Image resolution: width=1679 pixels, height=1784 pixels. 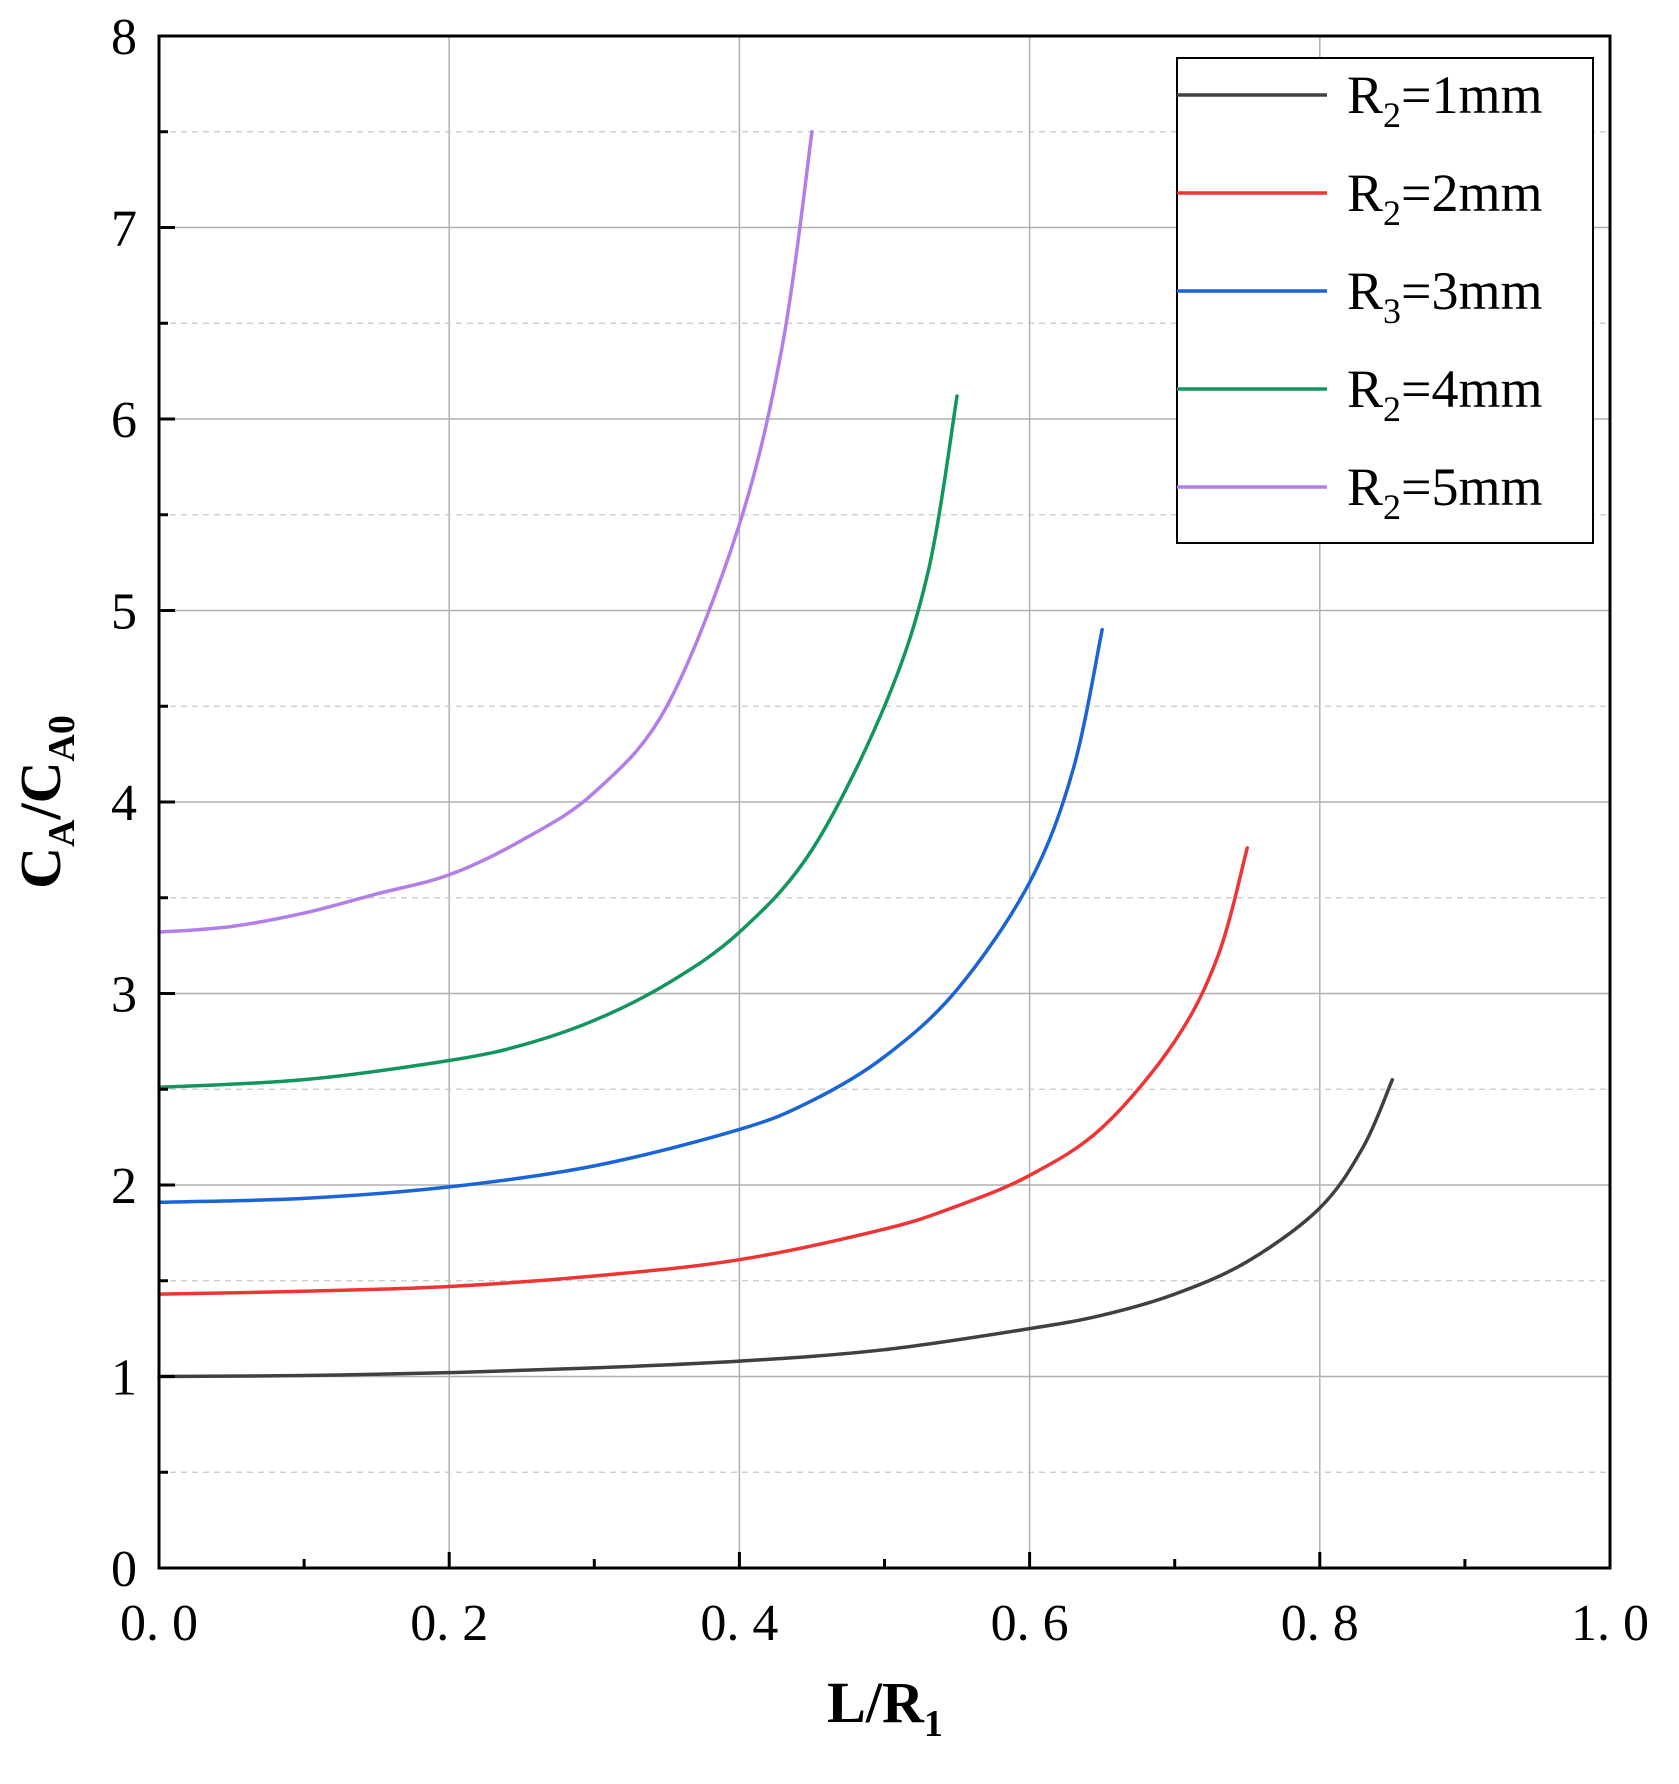 I want to click on x-axis-title-main: L/R, so click(x=876, y=1702).